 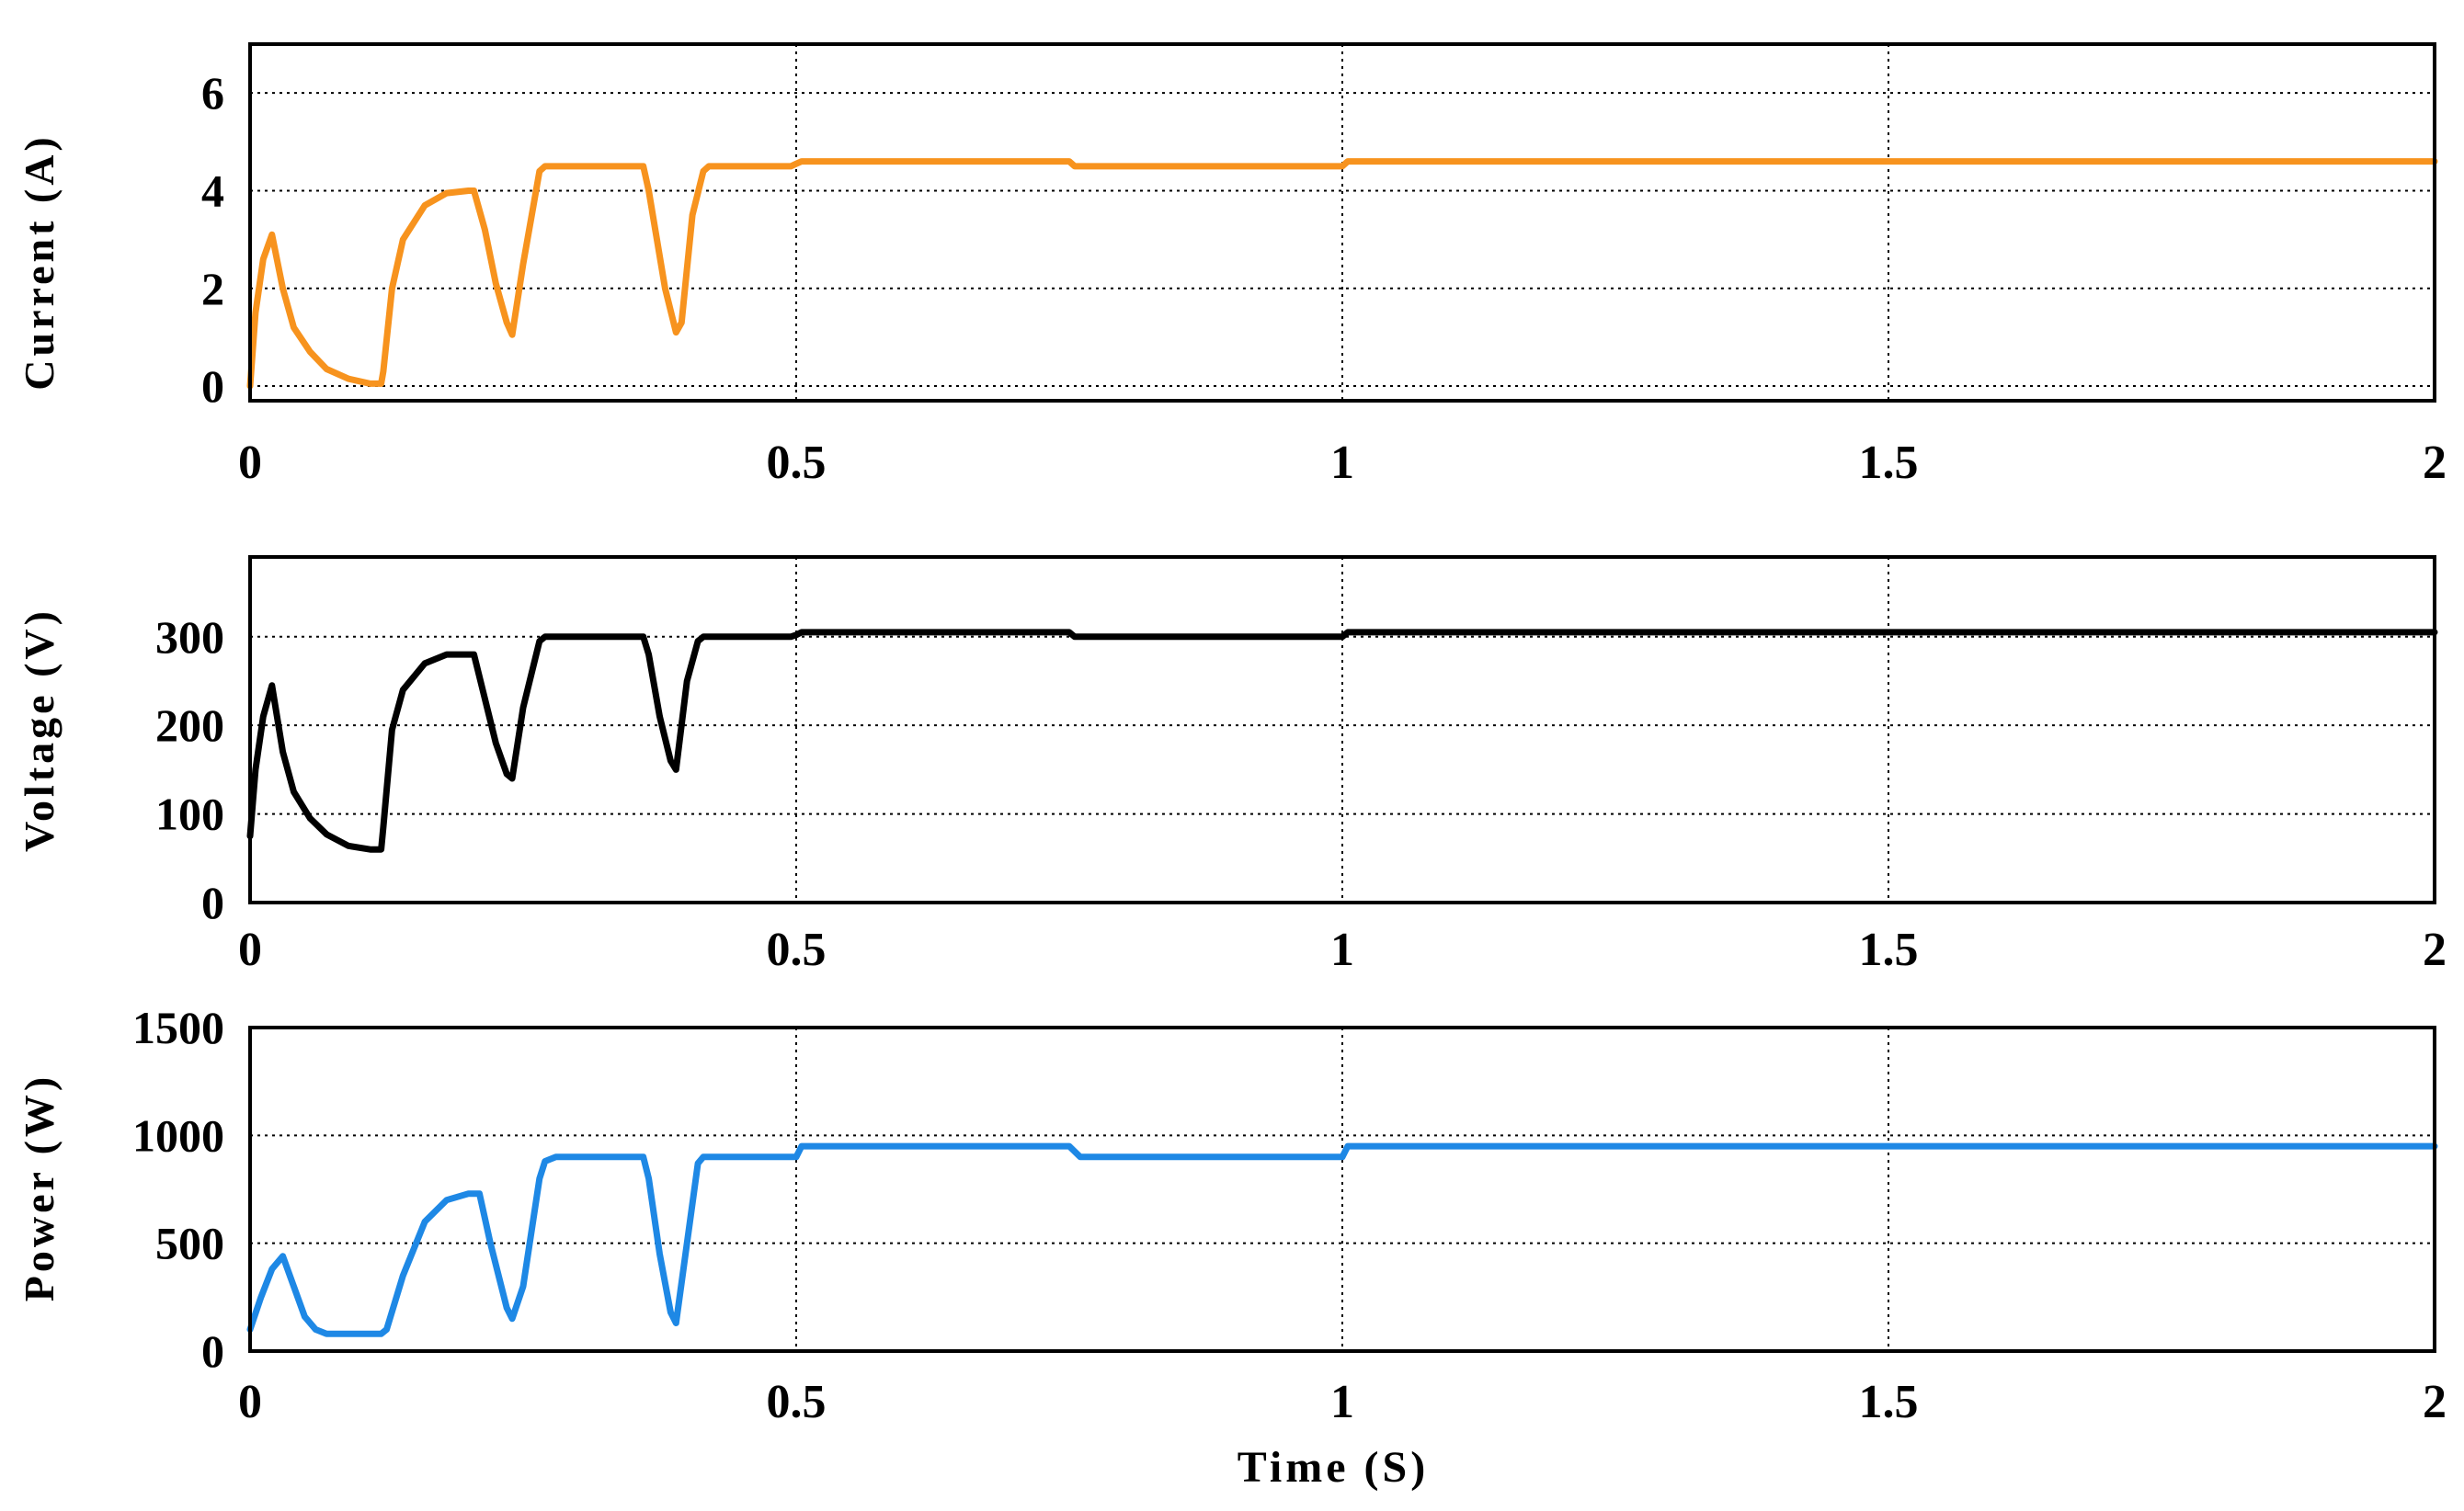 I want to click on panel-2-ytick-label-300: 300, so click(x=189, y=637).